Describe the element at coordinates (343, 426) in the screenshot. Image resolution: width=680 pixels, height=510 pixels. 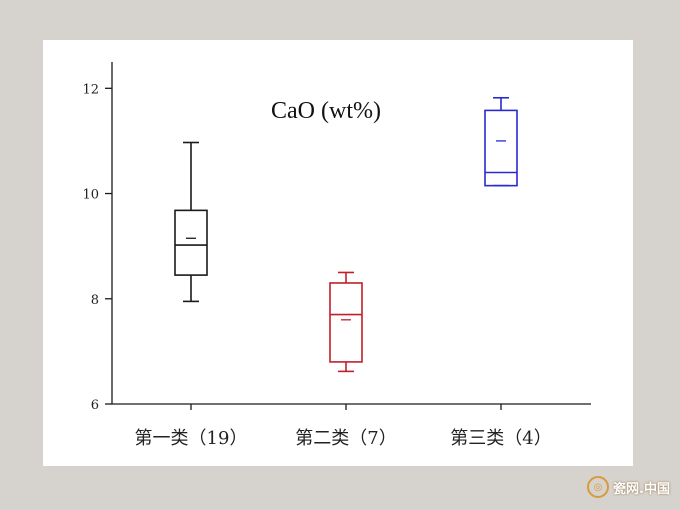
I see `x-ticks: 第一类（19） 第二类（7） 第三类（4）` at that location.